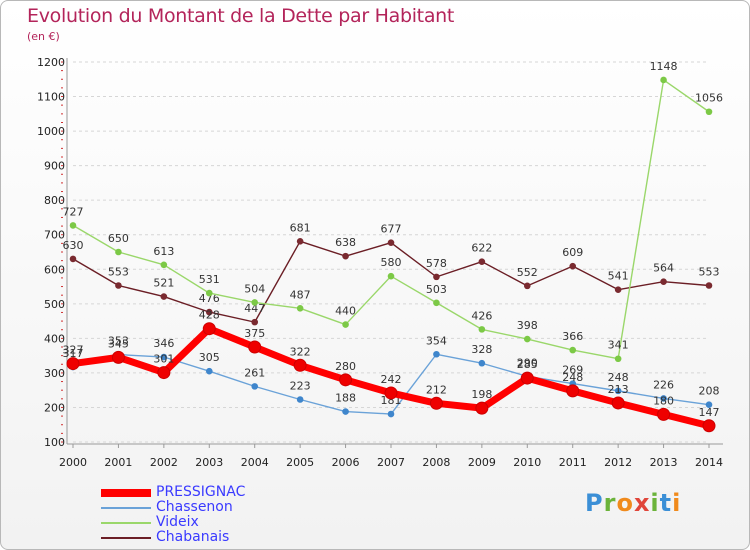 The height and width of the screenshot is (550, 750). Describe the element at coordinates (300, 227) in the screenshot. I see `data-label: 681` at that location.